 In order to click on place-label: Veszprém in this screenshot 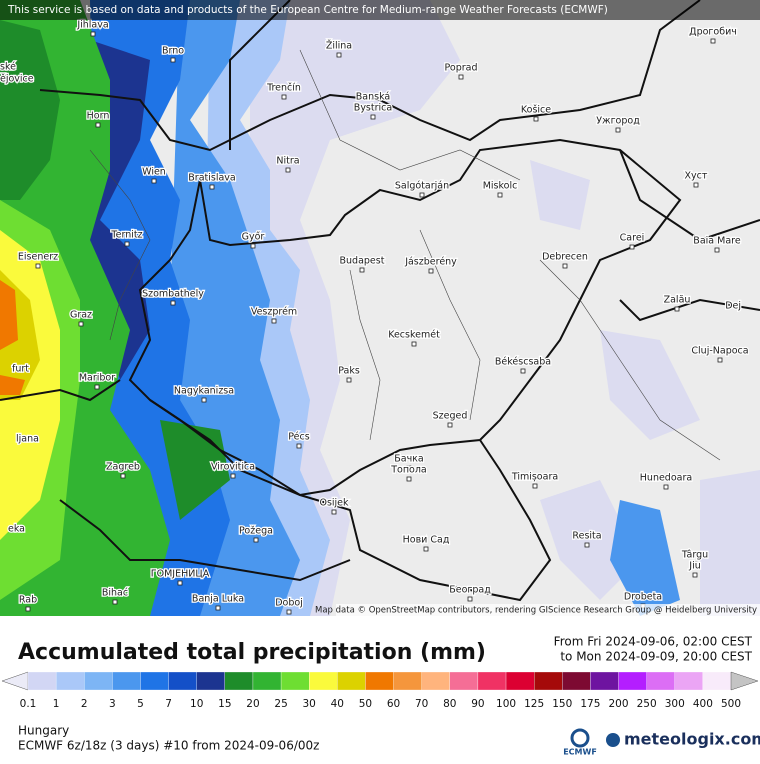, I will do `click(274, 312)`.